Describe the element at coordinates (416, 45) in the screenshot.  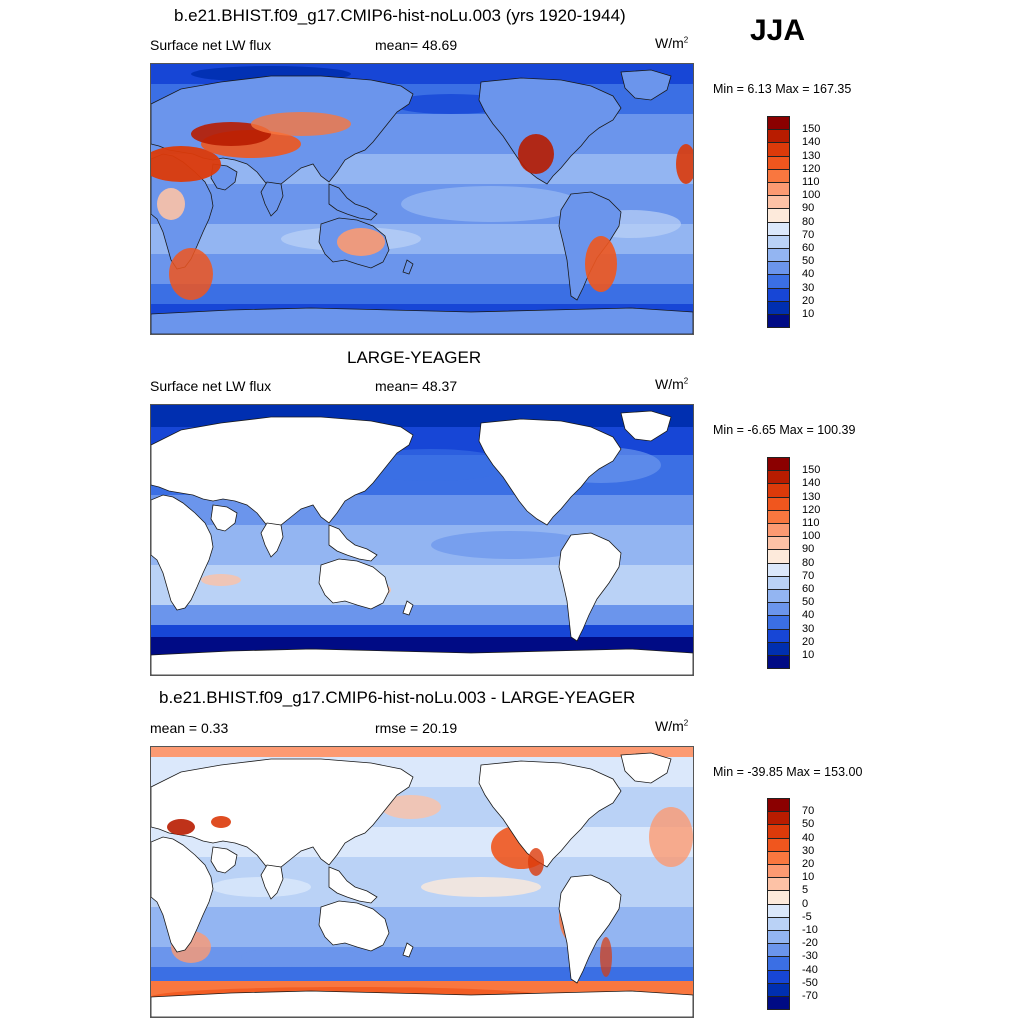
I see `panel-1-mean: mean= 48.69` at that location.